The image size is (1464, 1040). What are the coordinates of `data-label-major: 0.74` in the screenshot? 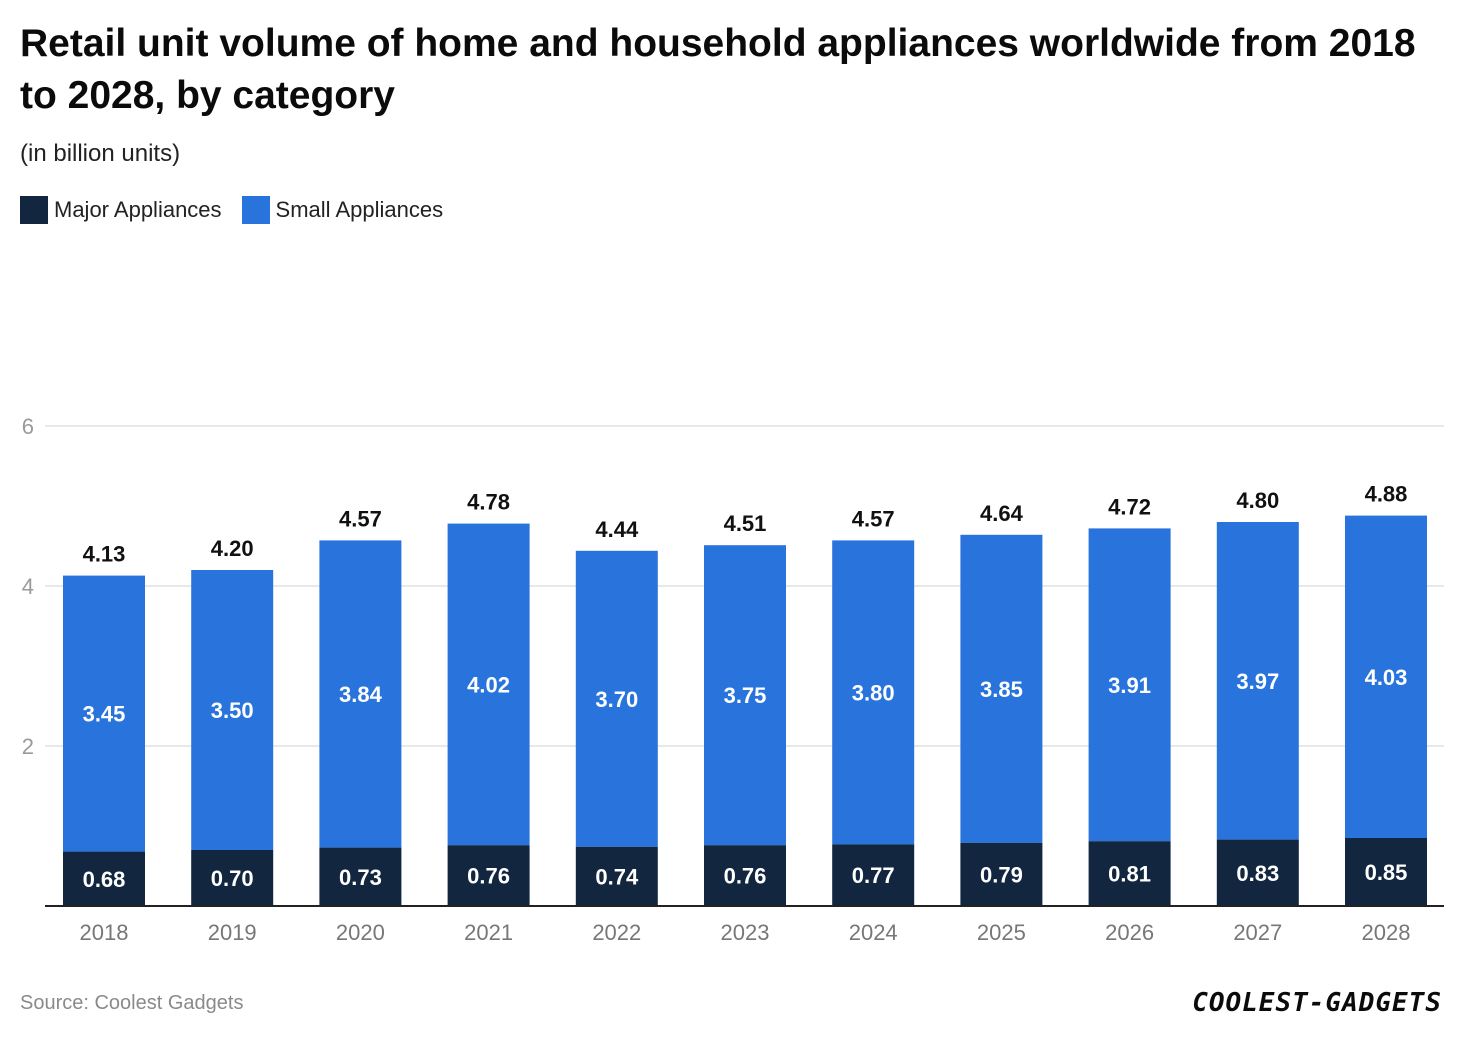 It's located at (617, 876).